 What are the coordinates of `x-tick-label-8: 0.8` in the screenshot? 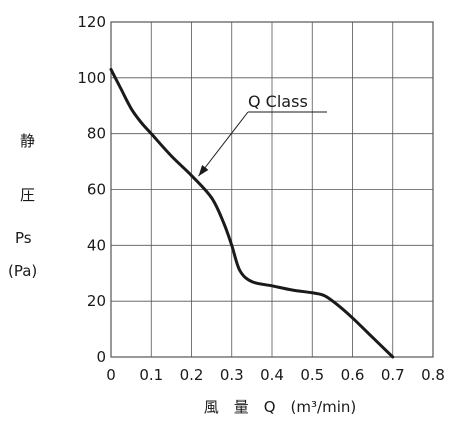 It's located at (433, 375).